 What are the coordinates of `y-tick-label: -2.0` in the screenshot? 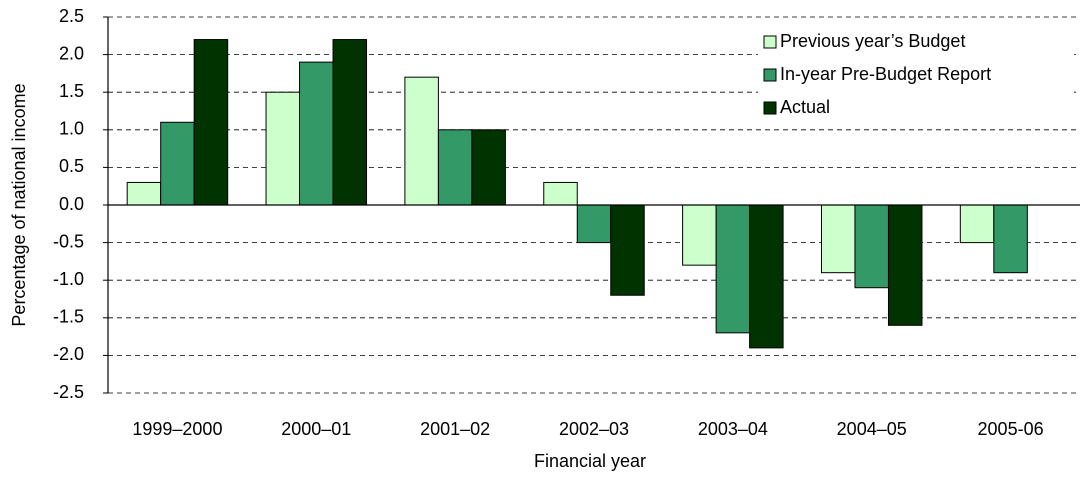 It's located at (68, 354).